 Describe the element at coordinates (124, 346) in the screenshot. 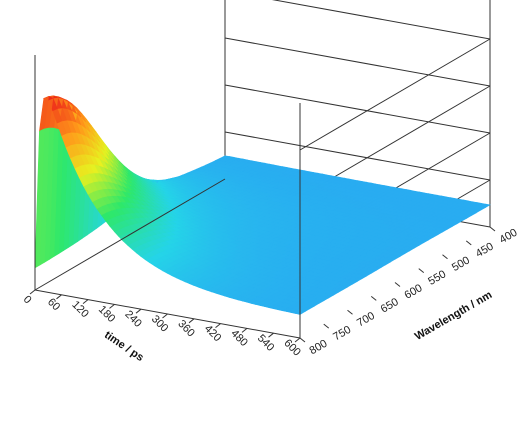

I see `x-axis-title: time / ps` at that location.